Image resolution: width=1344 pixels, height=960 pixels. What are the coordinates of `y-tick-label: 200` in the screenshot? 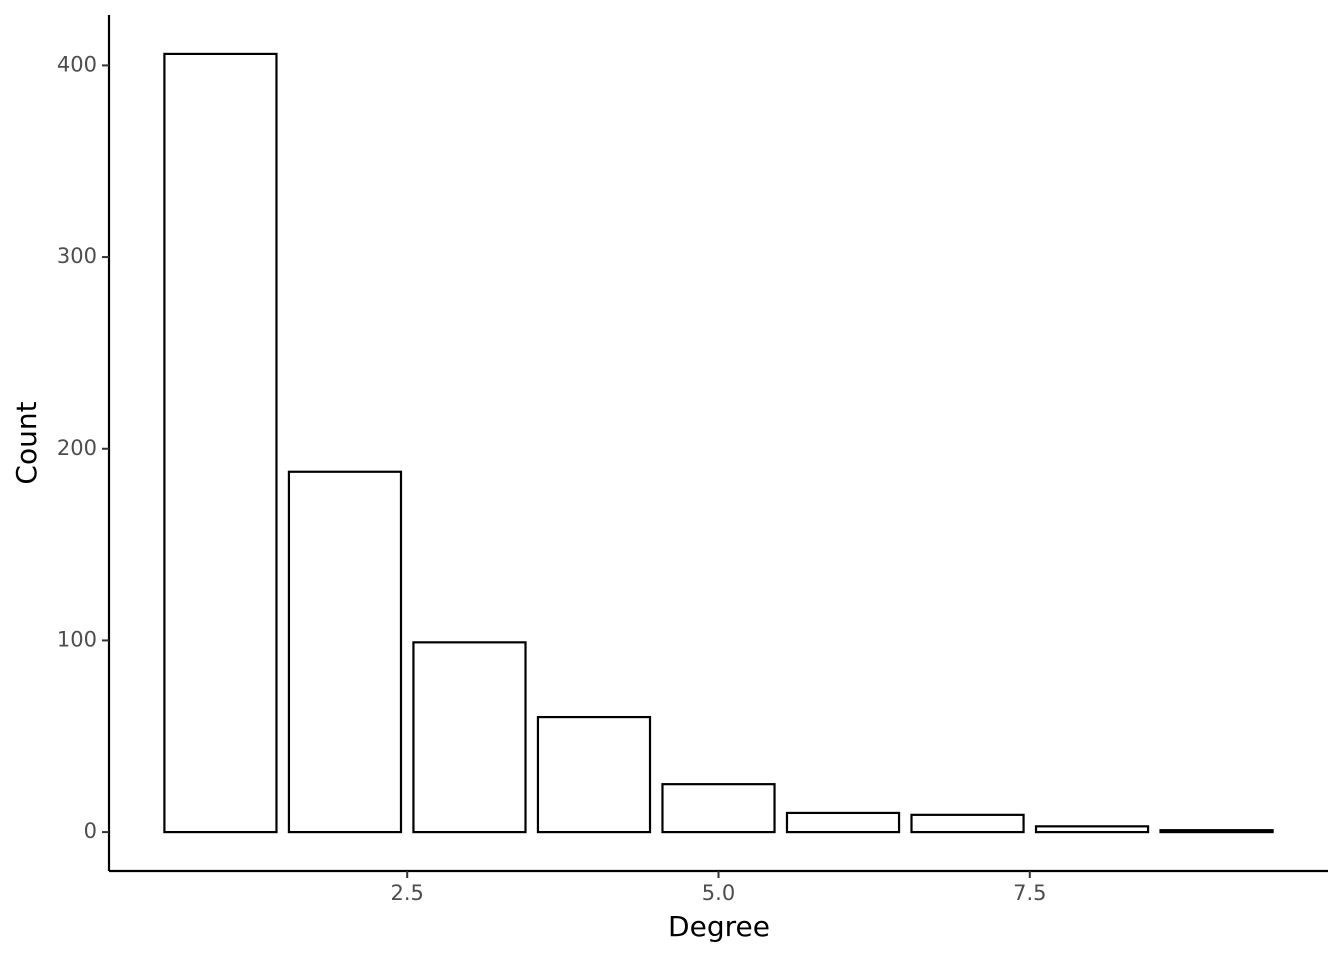 It's located at (77, 448).